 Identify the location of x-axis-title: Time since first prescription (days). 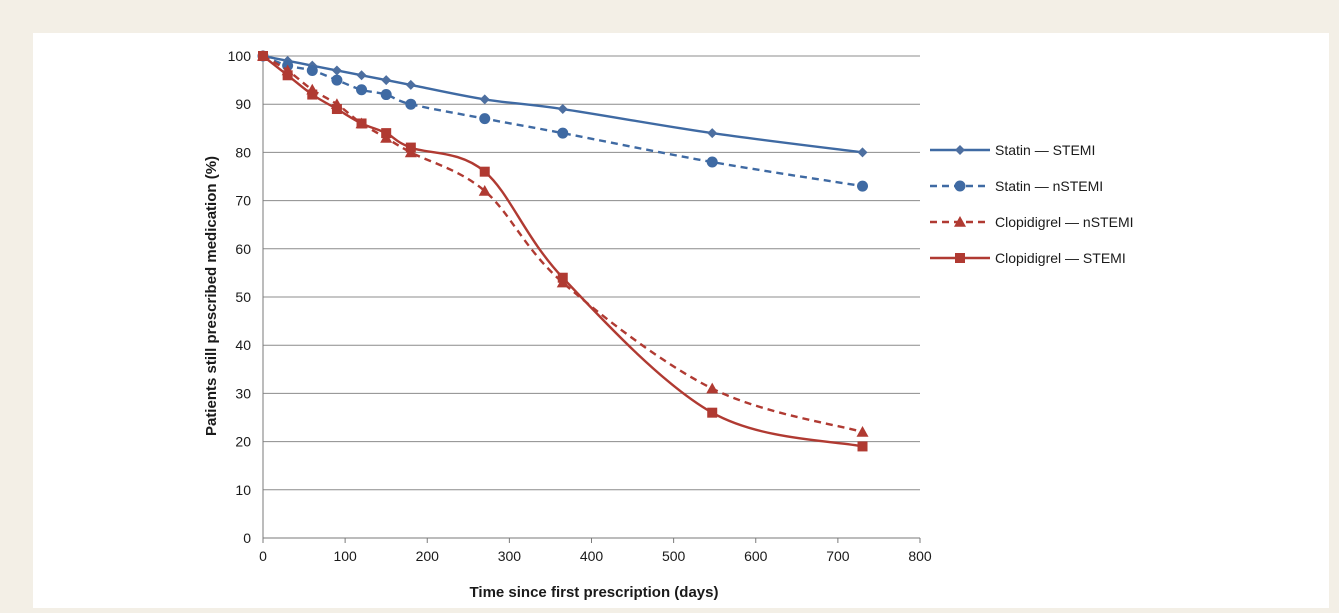
(594, 592).